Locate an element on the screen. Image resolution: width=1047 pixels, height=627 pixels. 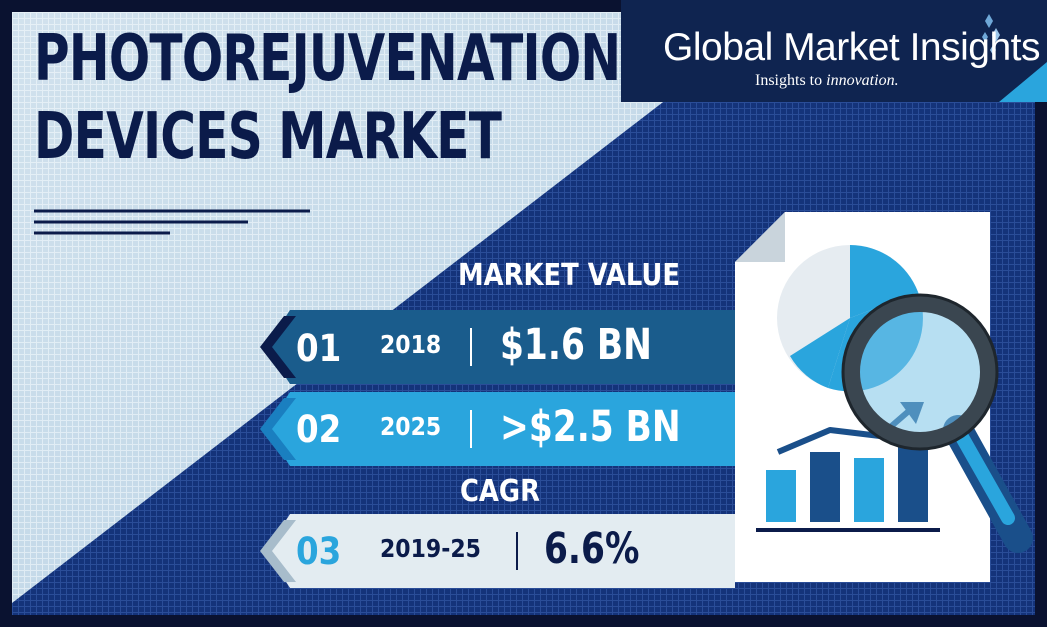
title-line-2: DEVICES MARKET is located at coordinates (268, 137).